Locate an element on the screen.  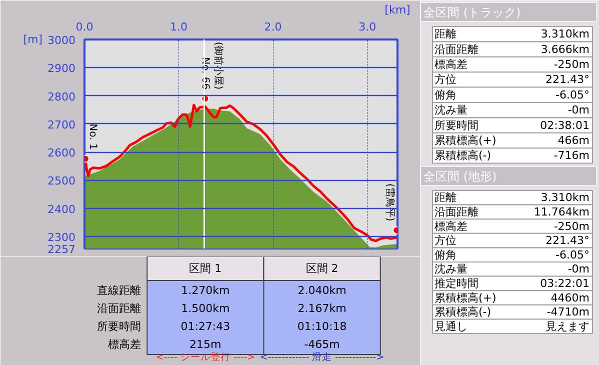
category-label: 区間 1 is located at coordinates (205, 268).